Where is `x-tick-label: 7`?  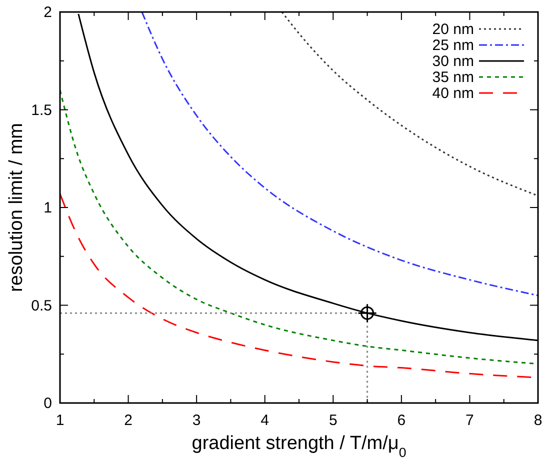 x-tick-label: 7 is located at coordinates (470, 420).